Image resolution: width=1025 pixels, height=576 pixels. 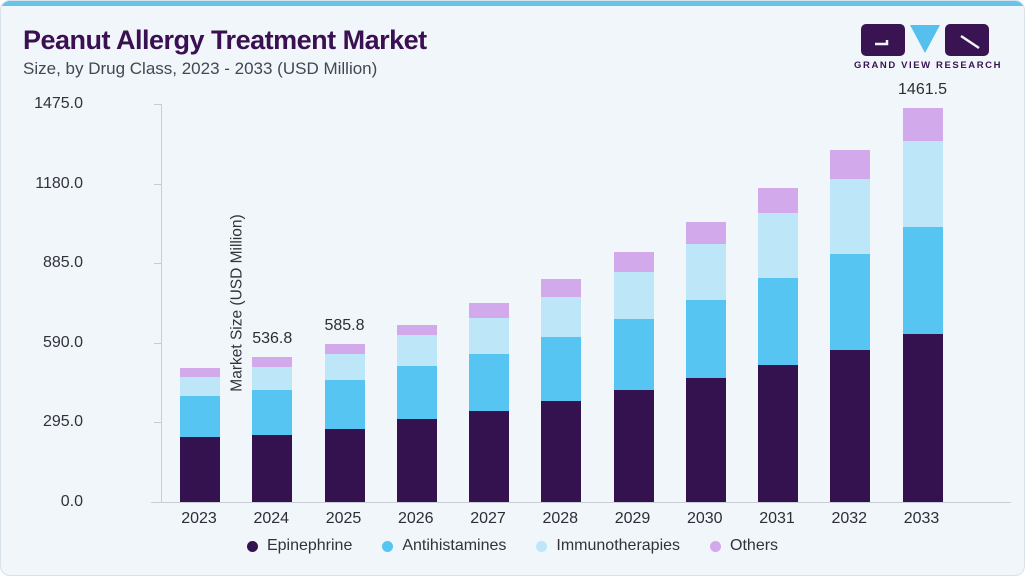 I want to click on bar-segment-antihistamines-2027, so click(x=489, y=382).